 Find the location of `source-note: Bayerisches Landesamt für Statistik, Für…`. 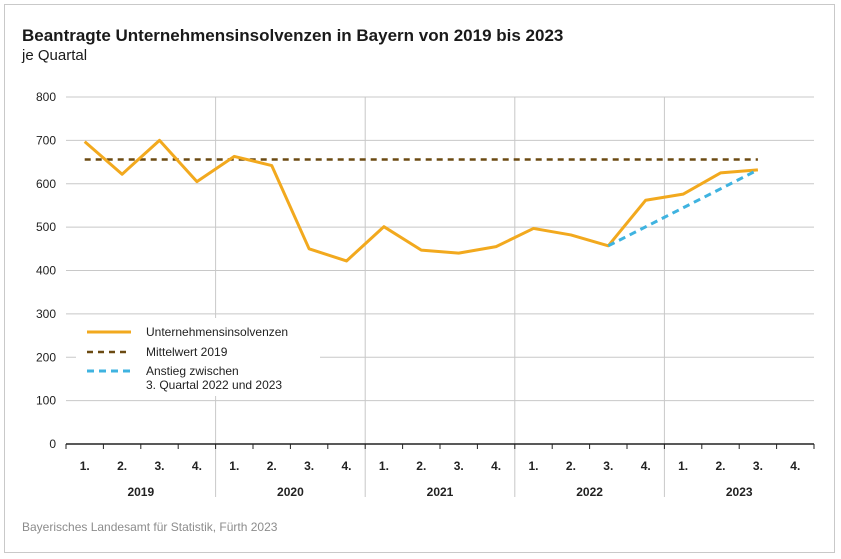

source-note: Bayerisches Landesamt für Statistik, Für… is located at coordinates (150, 527).